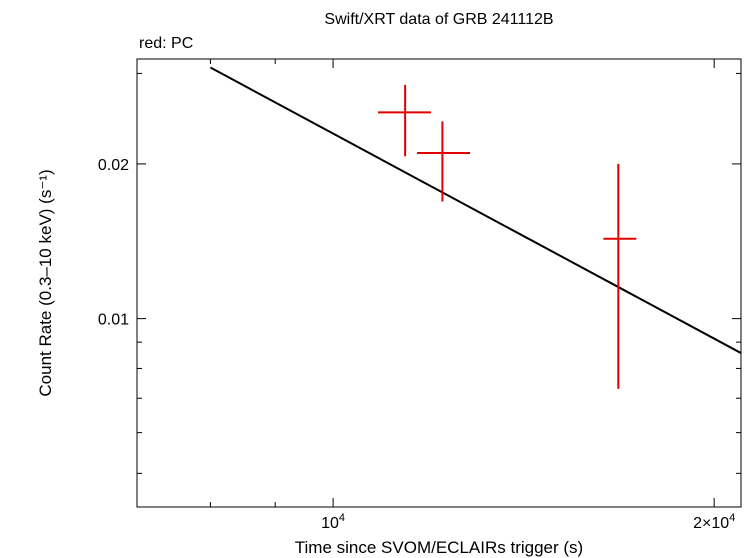 The width and height of the screenshot is (751, 558). Describe the element at coordinates (438, 19) in the screenshot. I see `chart-title: Swift/XRT data of GRB 241112B` at that location.